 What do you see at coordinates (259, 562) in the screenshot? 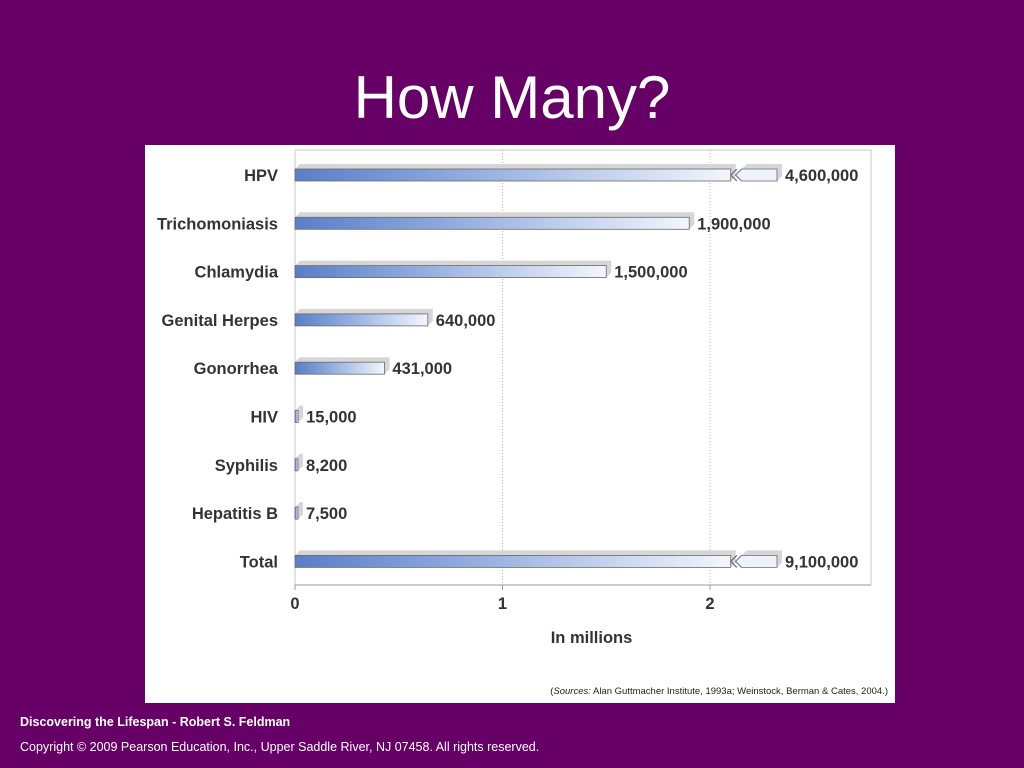
I see `category-label: Total` at bounding box center [259, 562].